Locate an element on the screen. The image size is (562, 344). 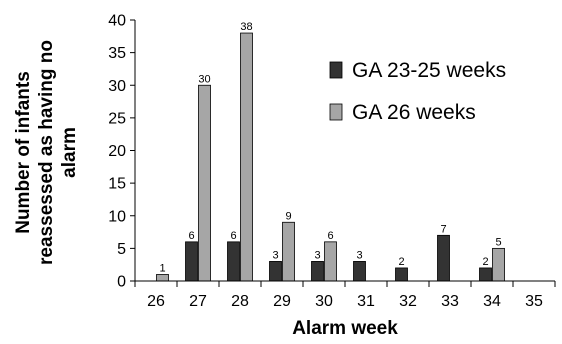
x-tick-label: 26 is located at coordinates (156, 301).